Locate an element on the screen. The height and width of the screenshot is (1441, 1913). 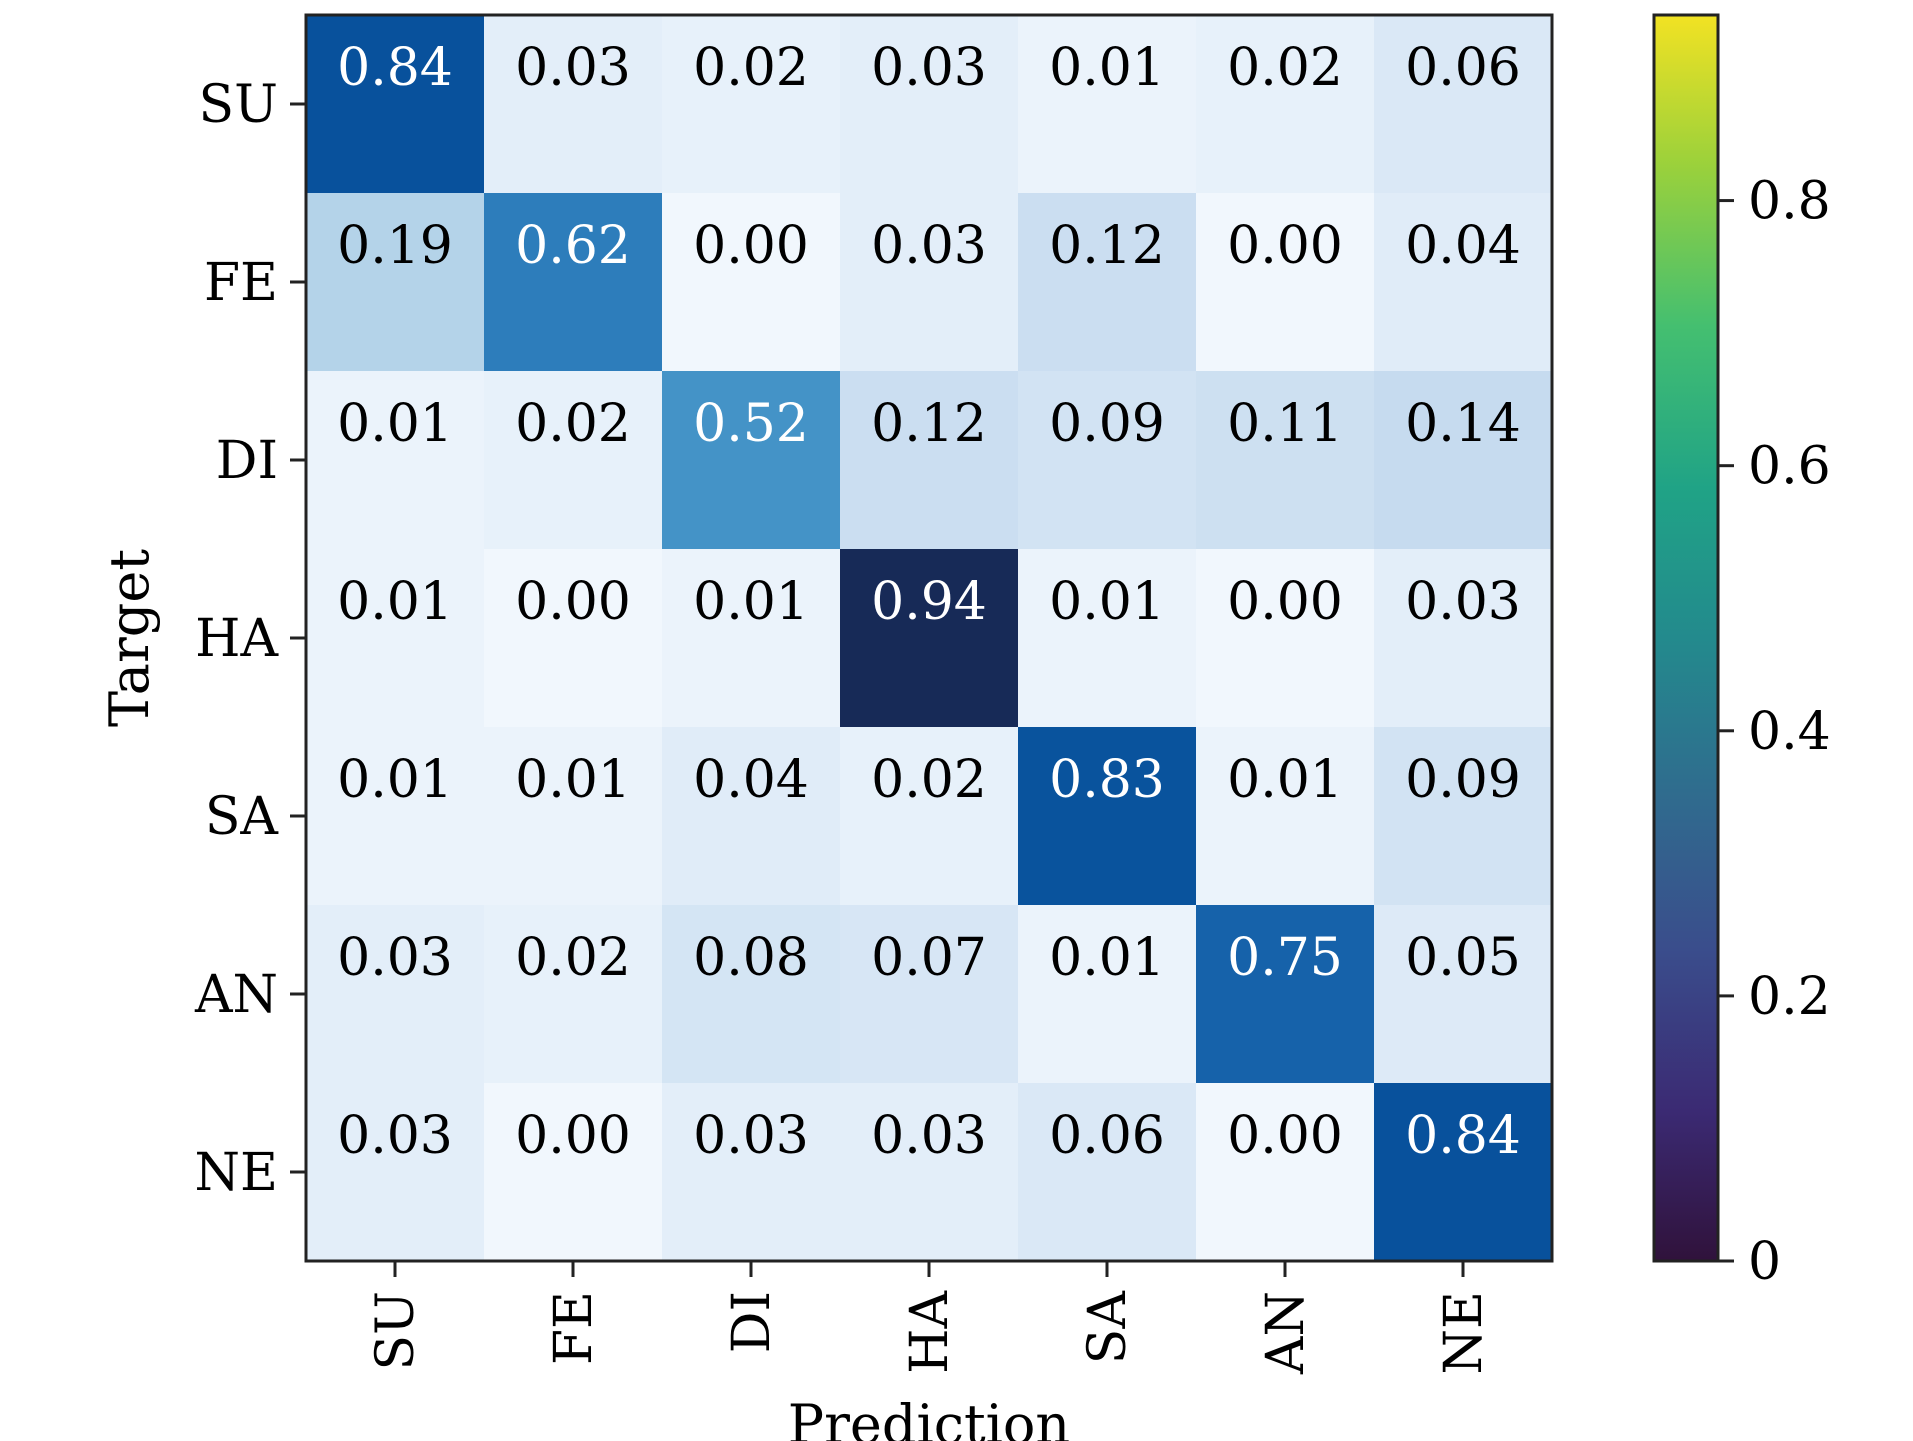
cell-value-label: 0.06 is located at coordinates (1107, 1136).